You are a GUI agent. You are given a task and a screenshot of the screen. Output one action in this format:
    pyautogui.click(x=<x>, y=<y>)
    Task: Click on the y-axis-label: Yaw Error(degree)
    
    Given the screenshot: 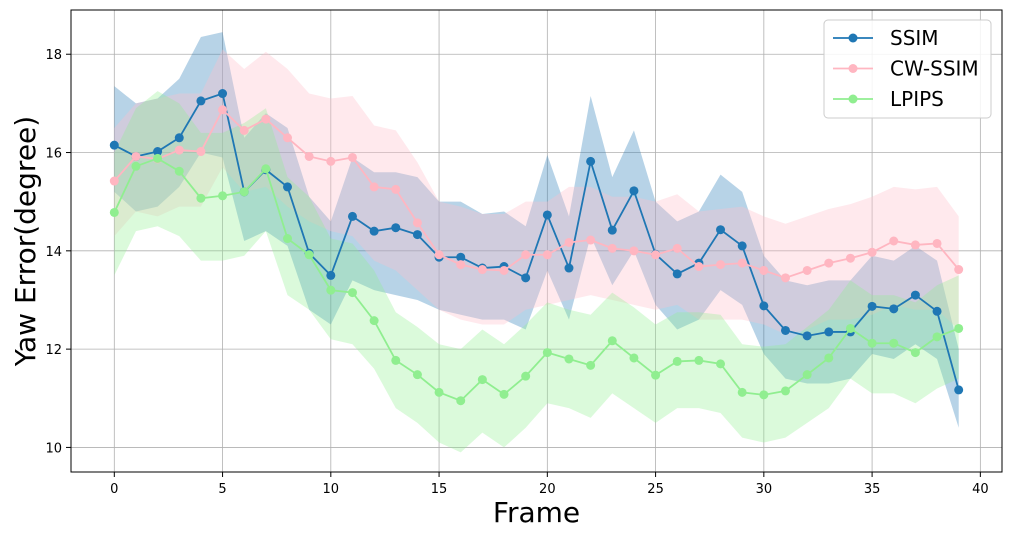 What is the action you would take?
    pyautogui.click(x=25, y=241)
    